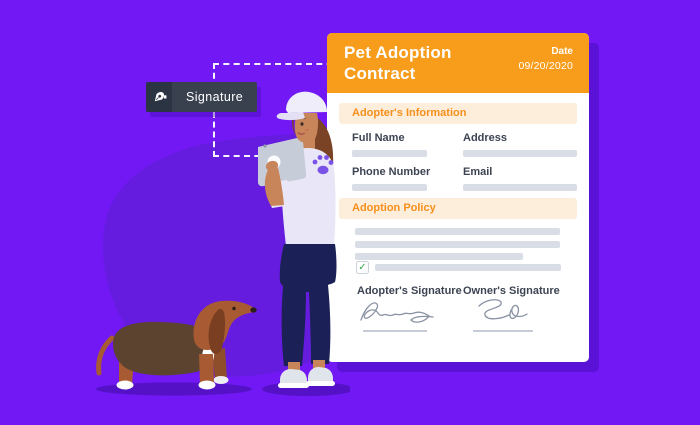 The image size is (700, 425). What do you see at coordinates (378, 138) in the screenshot?
I see `field-label: Full Name` at bounding box center [378, 138].